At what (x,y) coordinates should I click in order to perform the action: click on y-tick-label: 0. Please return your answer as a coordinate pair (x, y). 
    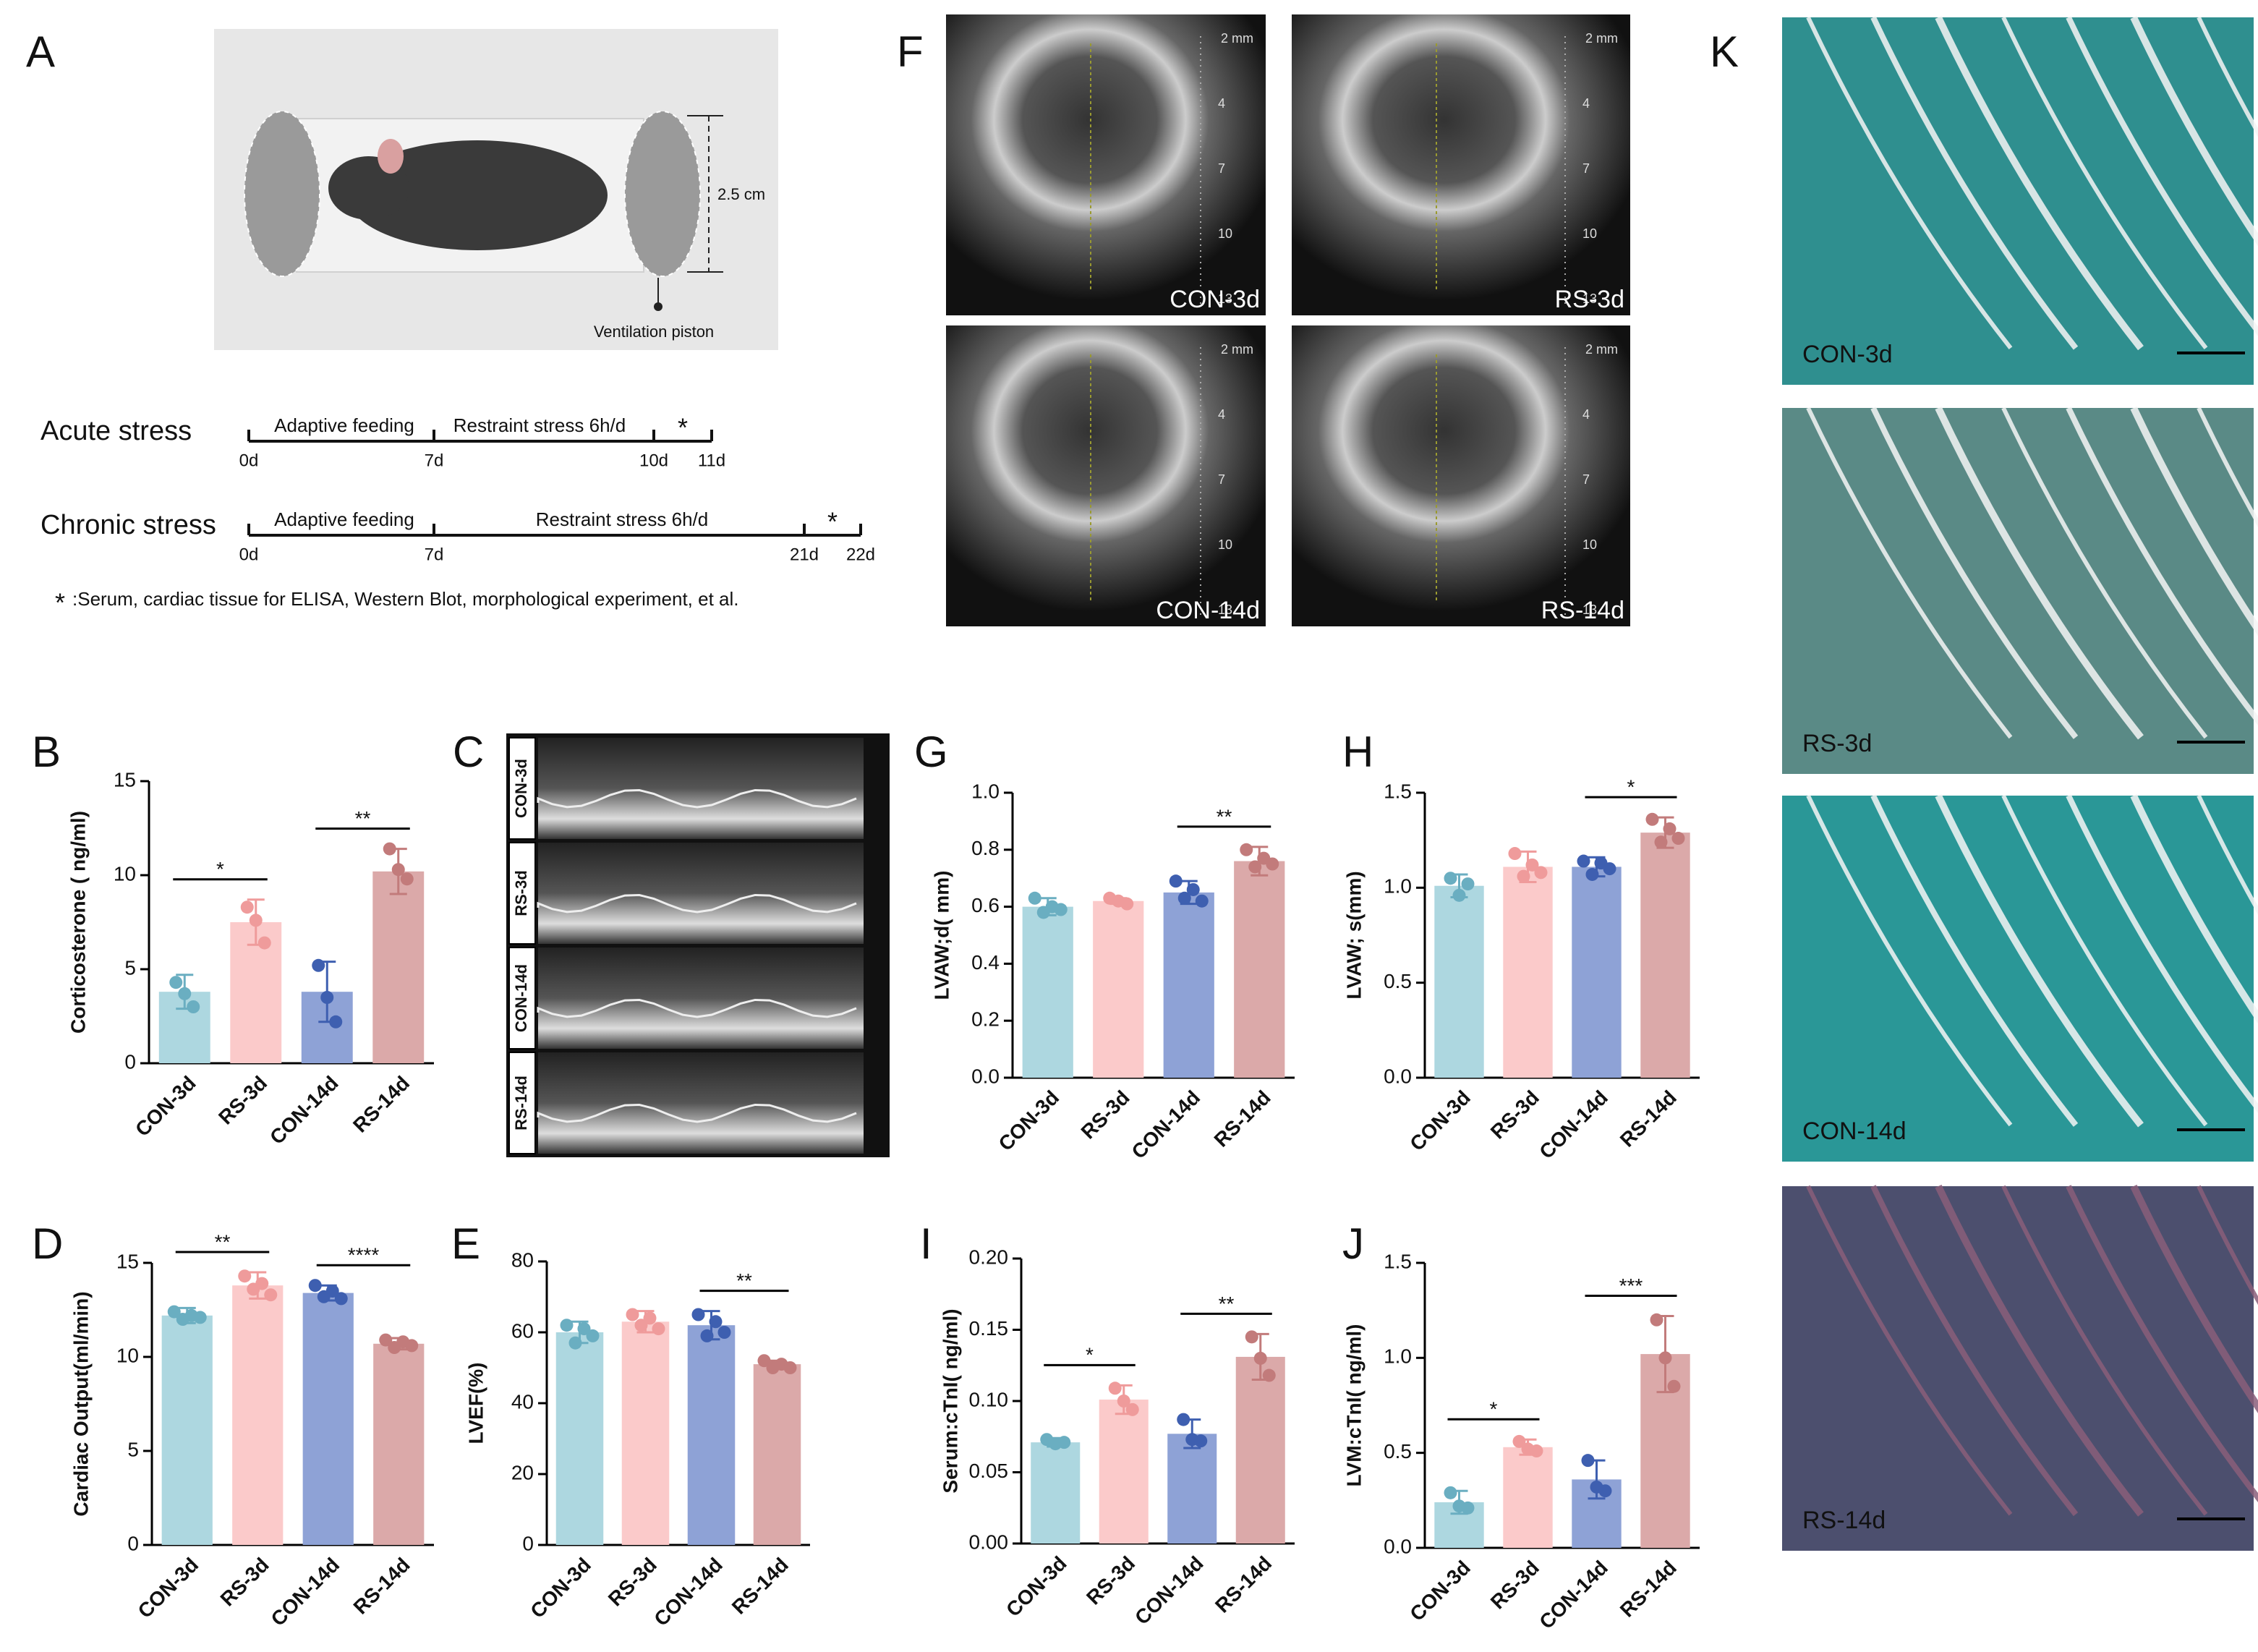
    Looking at the image, I should click on (133, 1543).